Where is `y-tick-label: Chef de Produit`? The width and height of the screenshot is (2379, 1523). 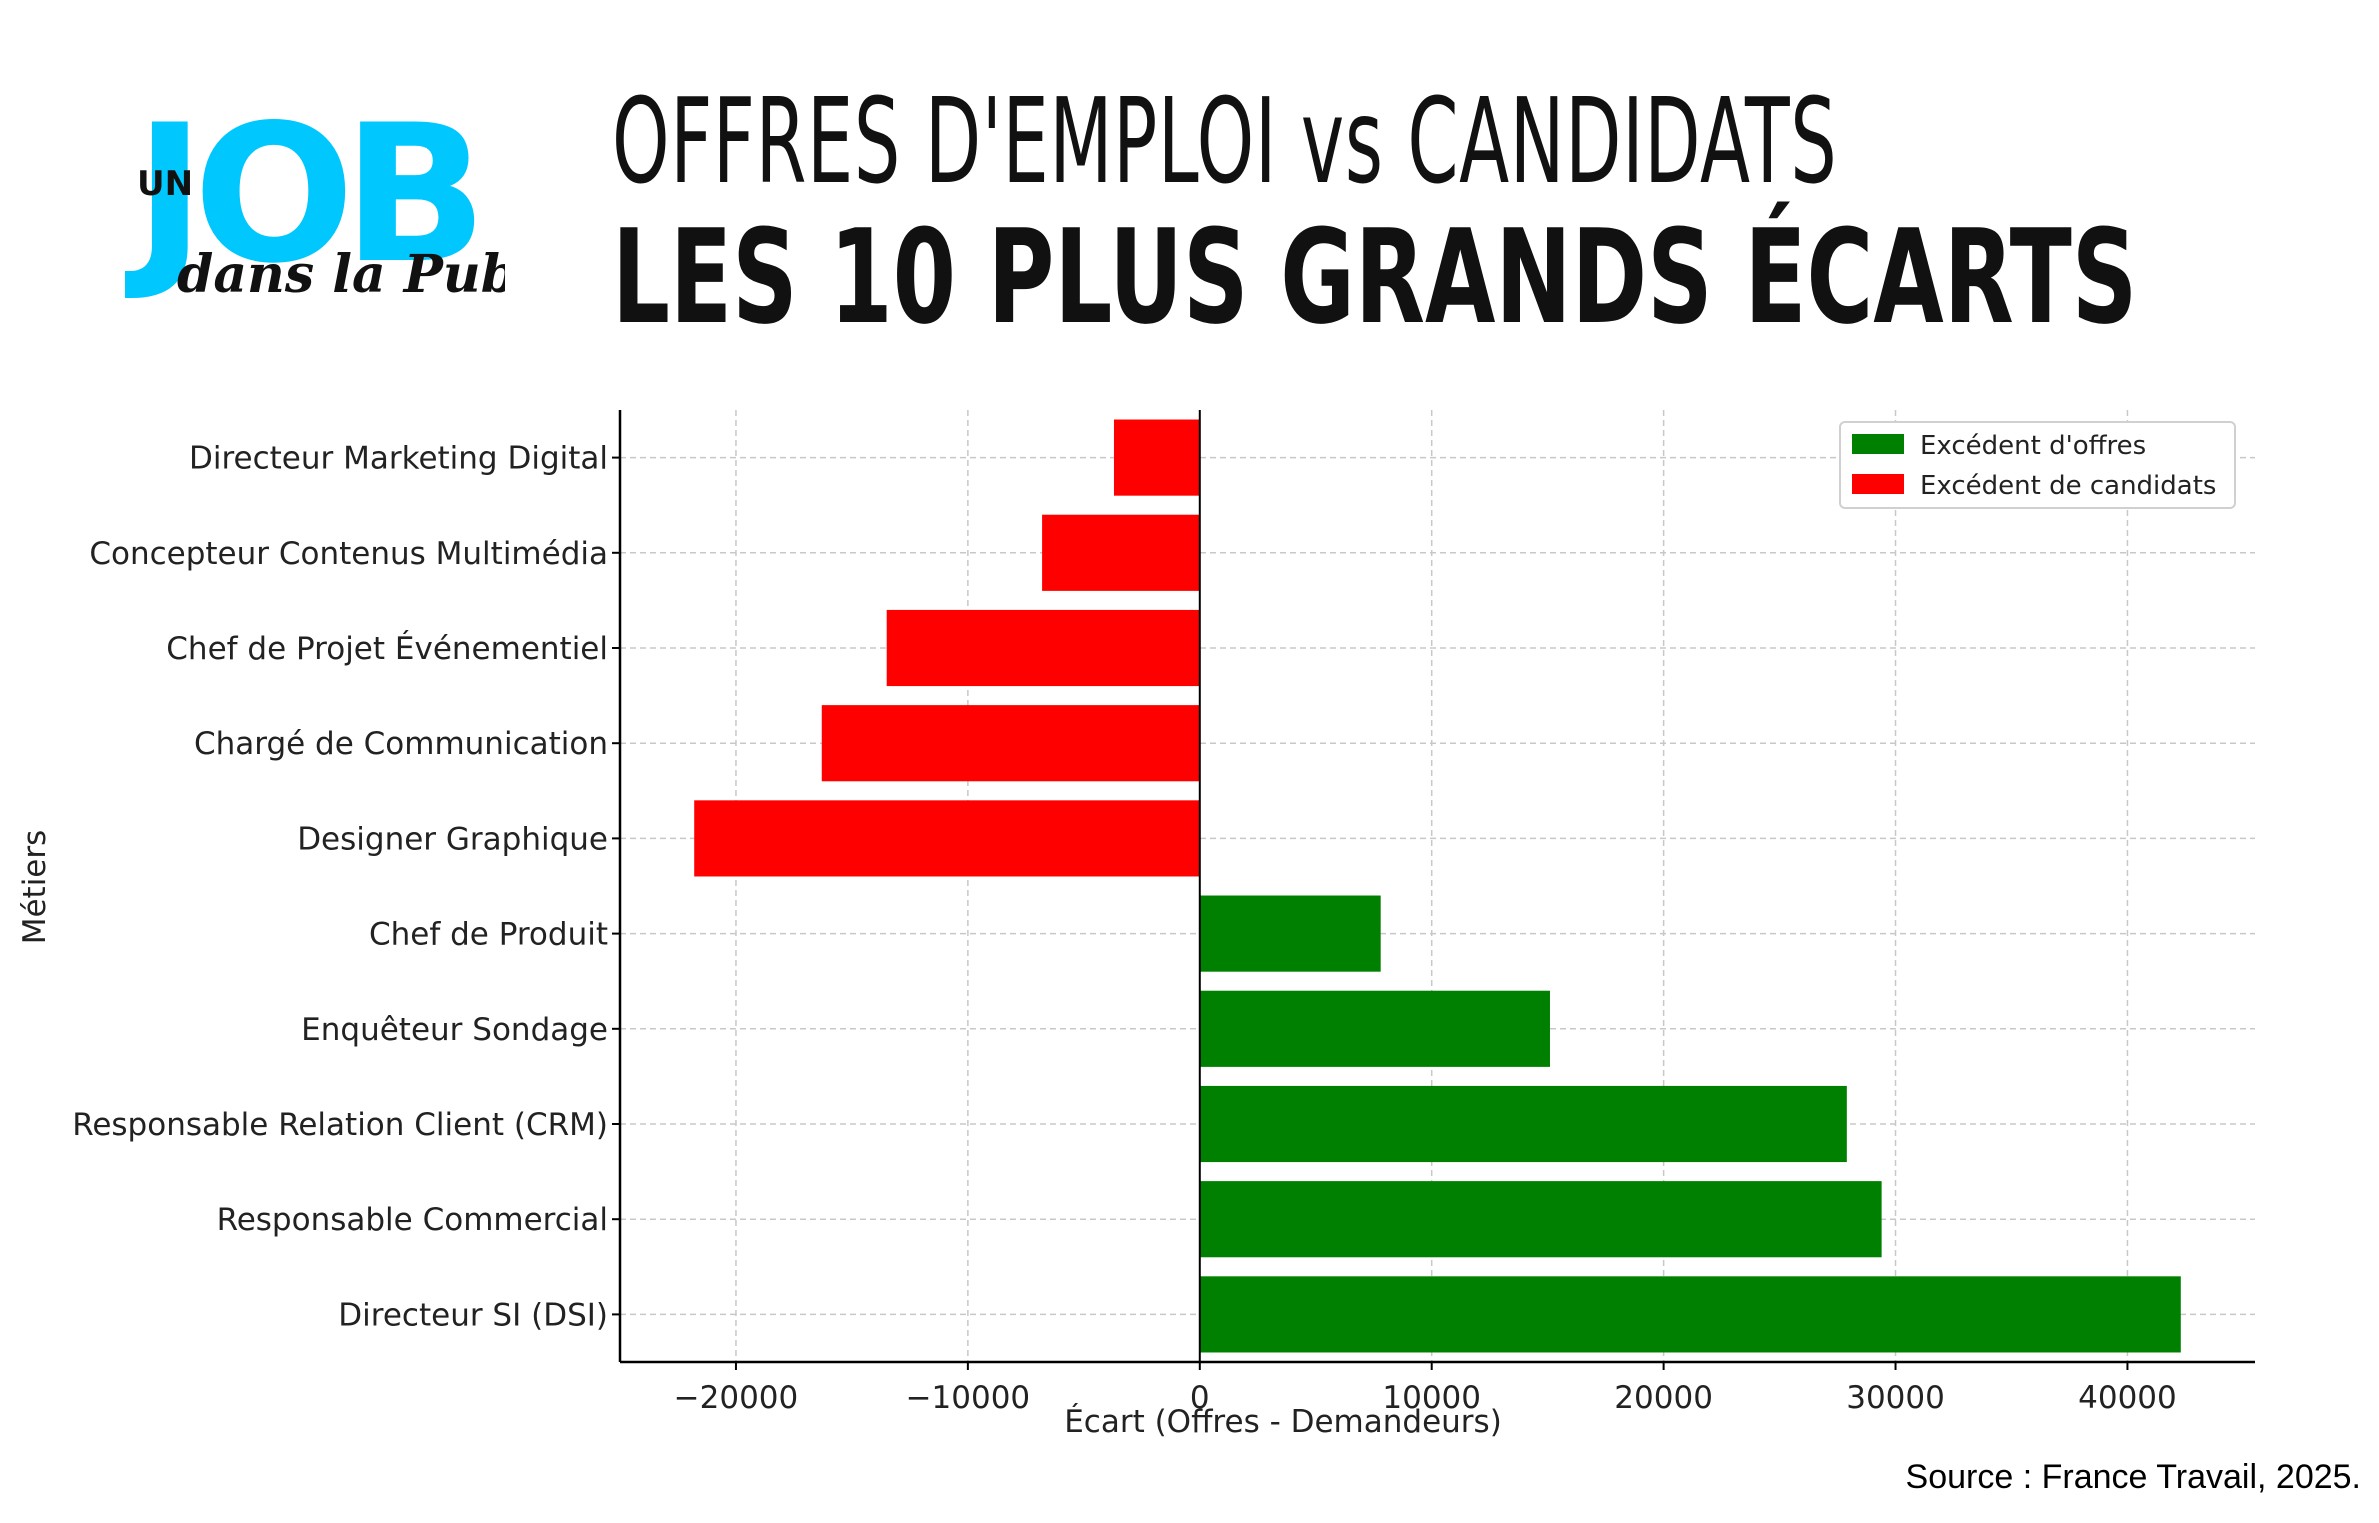 y-tick-label: Chef de Produit is located at coordinates (488, 935).